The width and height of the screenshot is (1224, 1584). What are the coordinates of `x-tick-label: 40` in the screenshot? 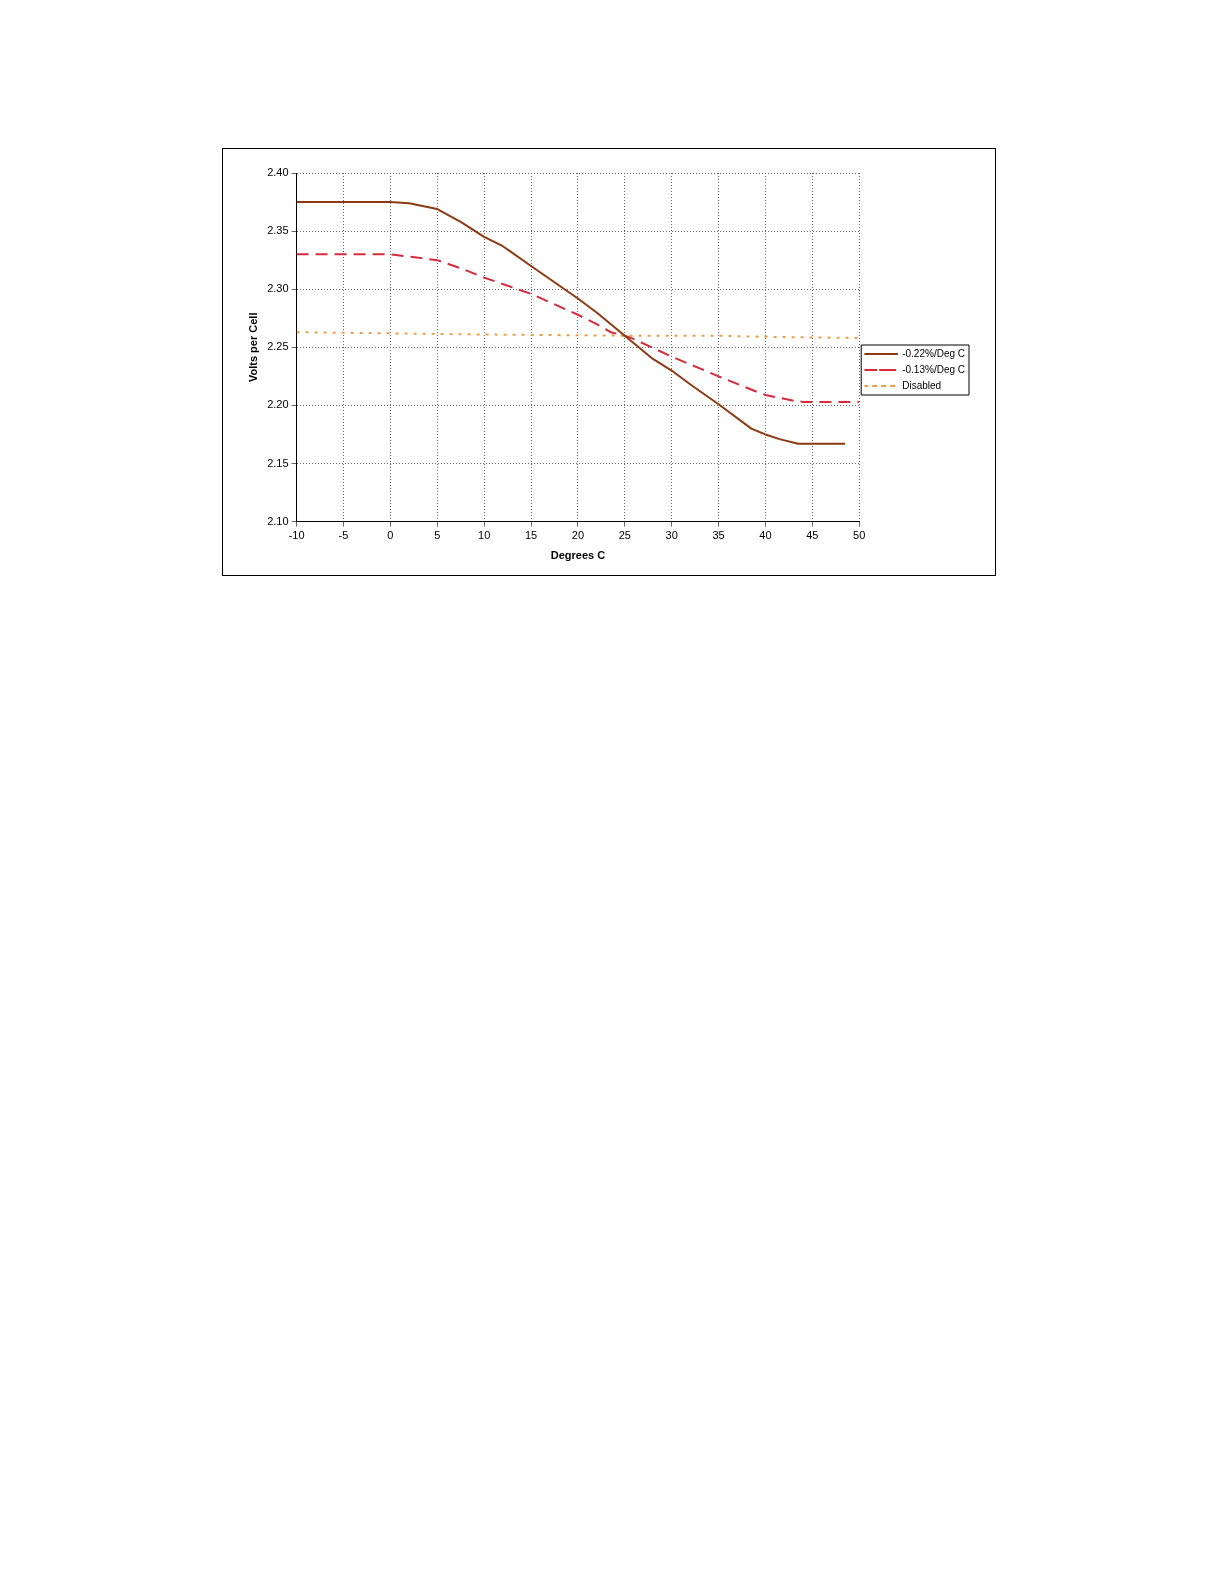 It's located at (765, 535).